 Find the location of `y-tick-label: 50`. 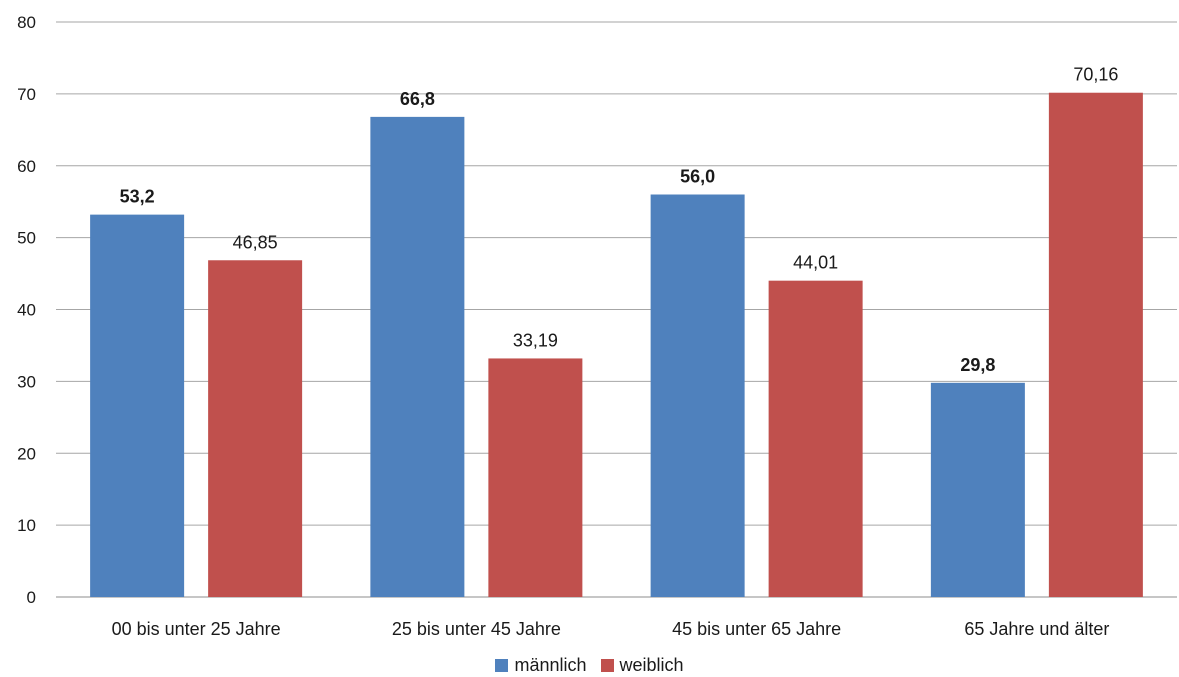

y-tick-label: 50 is located at coordinates (26, 238).